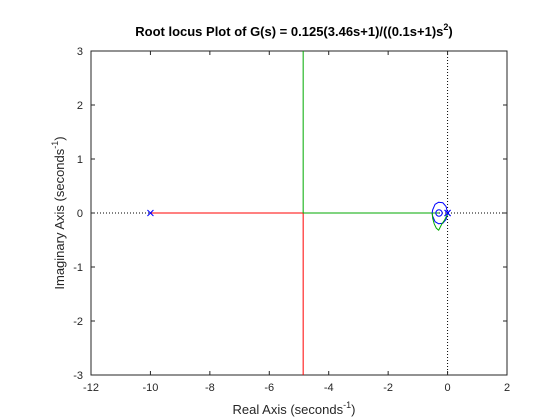 The image size is (560, 420). What do you see at coordinates (507, 388) in the screenshot?
I see `x-tick-label: 2` at bounding box center [507, 388].